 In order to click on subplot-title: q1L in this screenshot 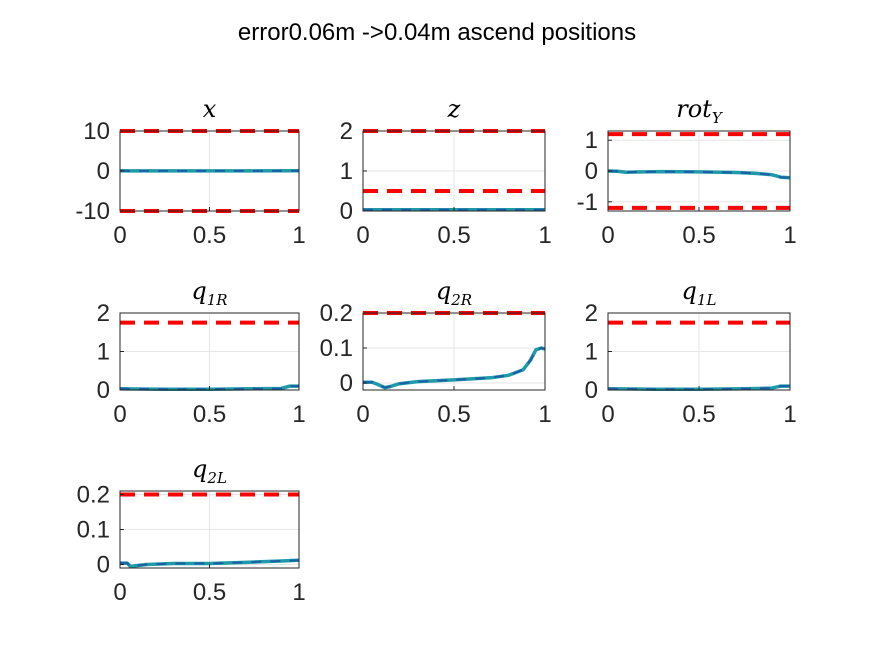, I will do `click(699, 293)`.